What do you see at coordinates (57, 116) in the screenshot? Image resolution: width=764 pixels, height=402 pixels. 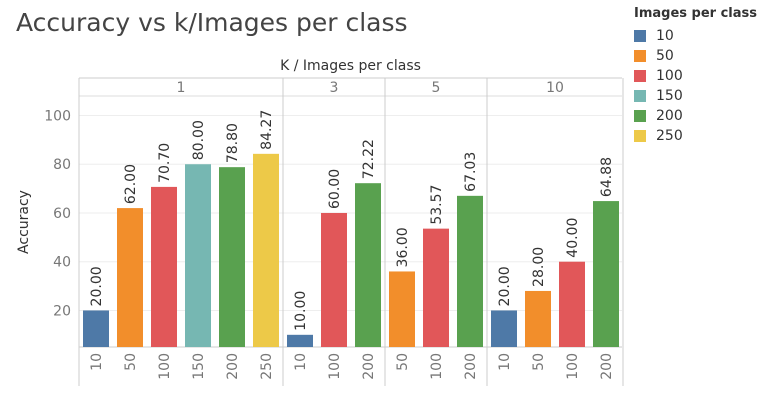 I see `y-tick-label: 100` at bounding box center [57, 116].